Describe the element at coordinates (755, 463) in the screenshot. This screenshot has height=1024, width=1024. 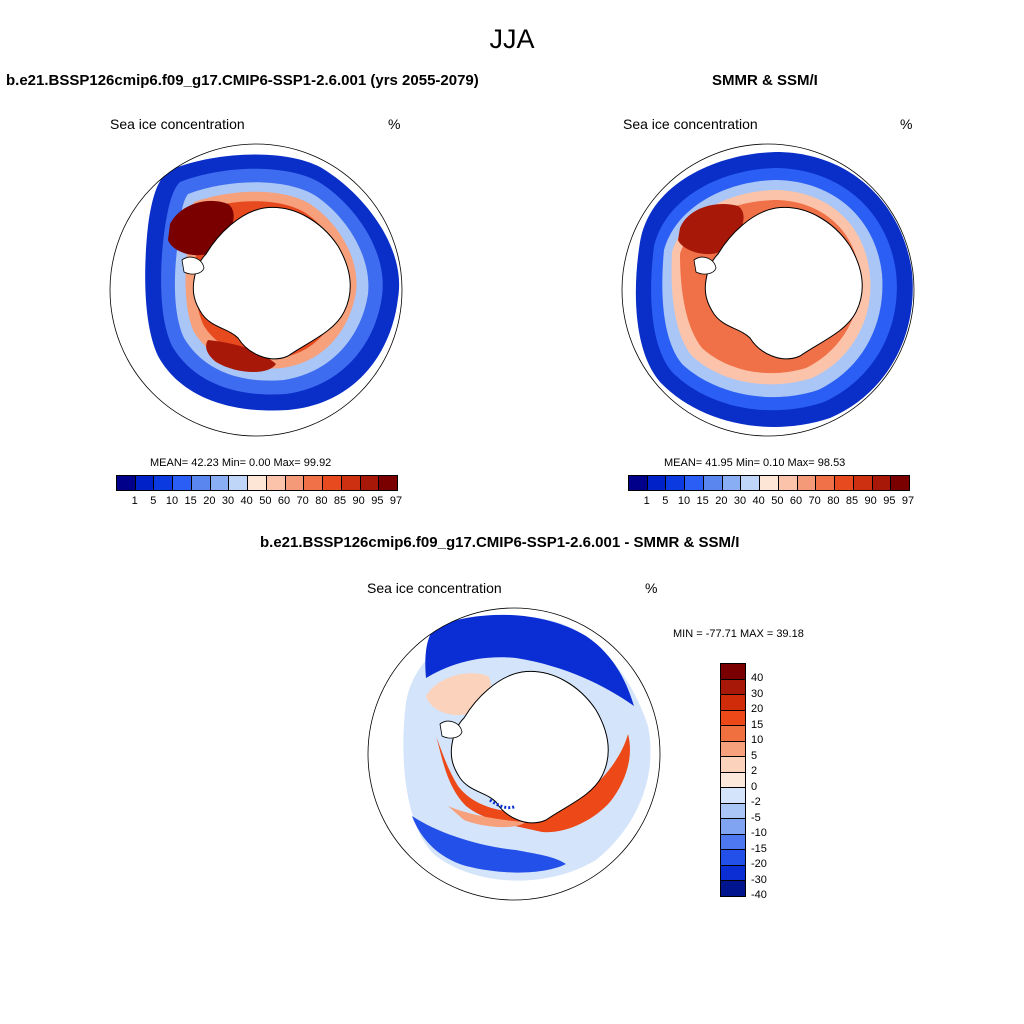
I see `obs-stats: MEAN= 41.95 Min= 0.10 Max= 98.53` at that location.